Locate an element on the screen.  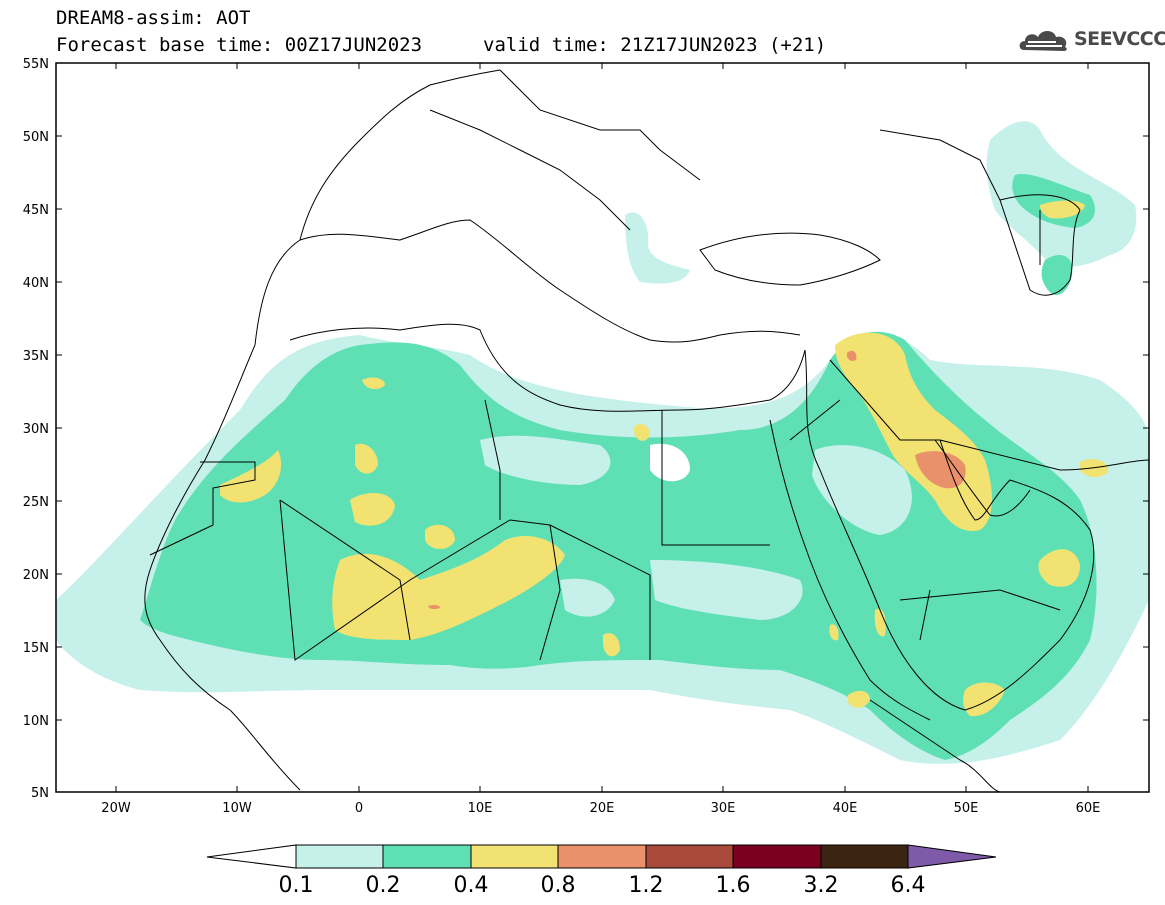
aot-yellow-yemen is located at coordinates (984, 699).